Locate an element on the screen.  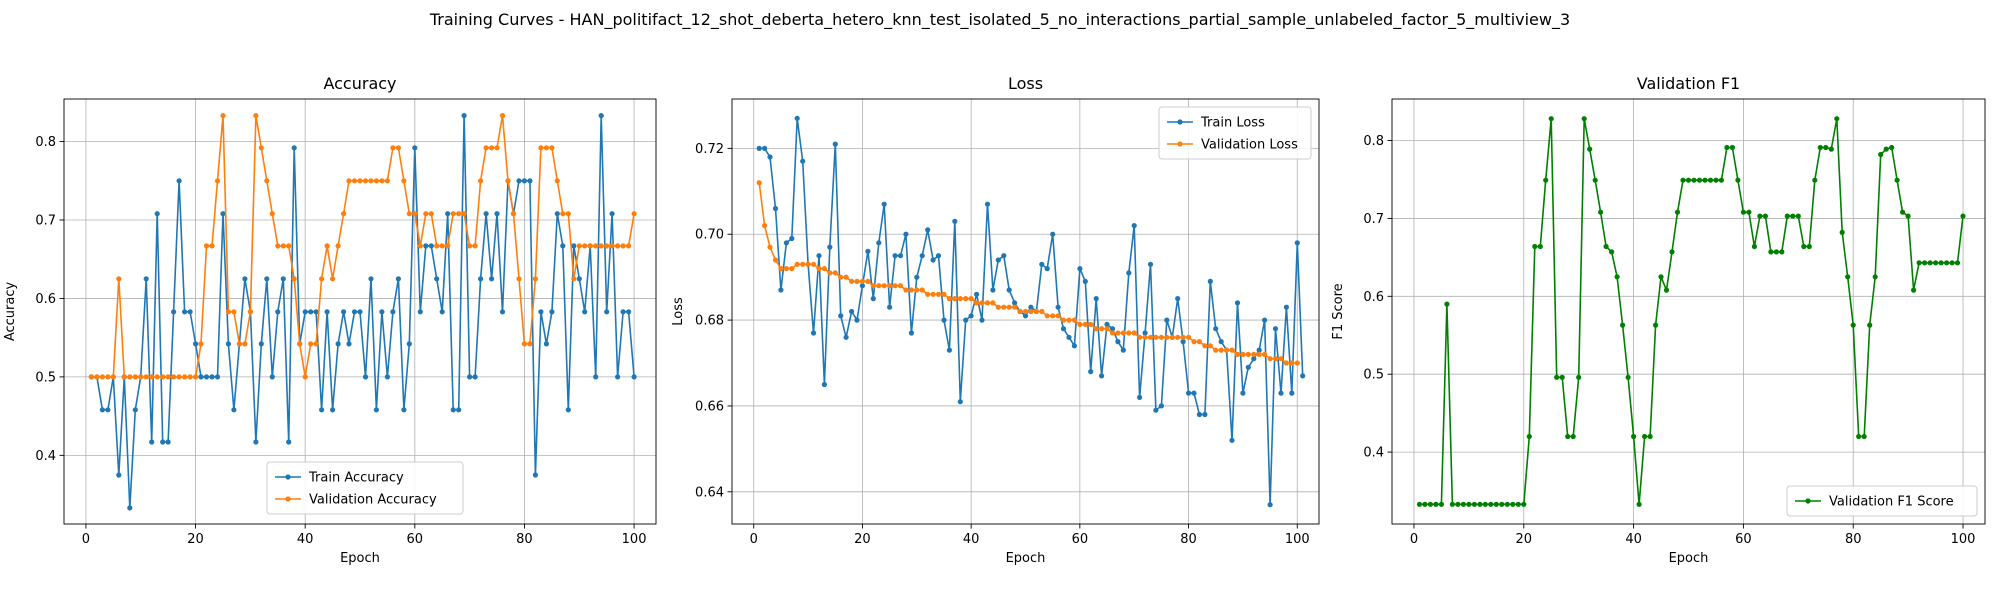
legend-label: Train Accuracy is located at coordinates (356, 478).